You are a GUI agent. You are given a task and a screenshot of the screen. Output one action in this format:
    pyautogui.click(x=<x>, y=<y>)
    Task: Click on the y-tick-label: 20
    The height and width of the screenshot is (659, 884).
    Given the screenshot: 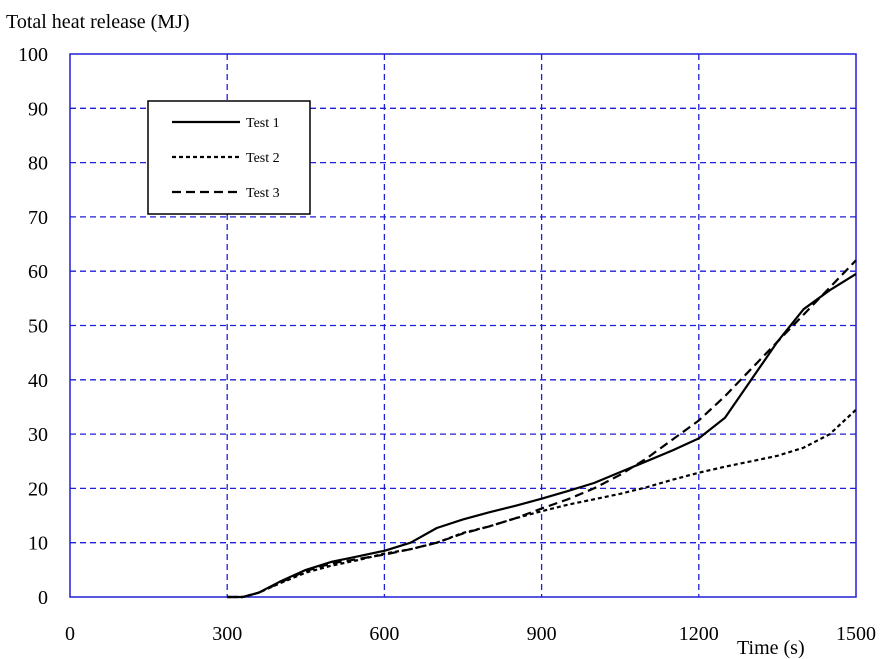 What is the action you would take?
    pyautogui.click(x=38, y=489)
    